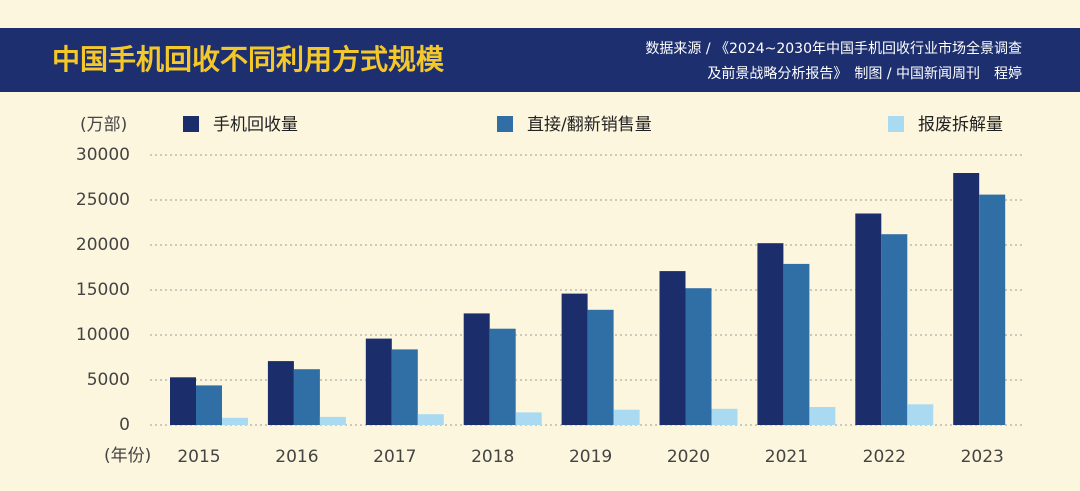 This screenshot has height=491, width=1080. Describe the element at coordinates (589, 125) in the screenshot. I see `legend-label: 直接/翻新销售量` at that location.